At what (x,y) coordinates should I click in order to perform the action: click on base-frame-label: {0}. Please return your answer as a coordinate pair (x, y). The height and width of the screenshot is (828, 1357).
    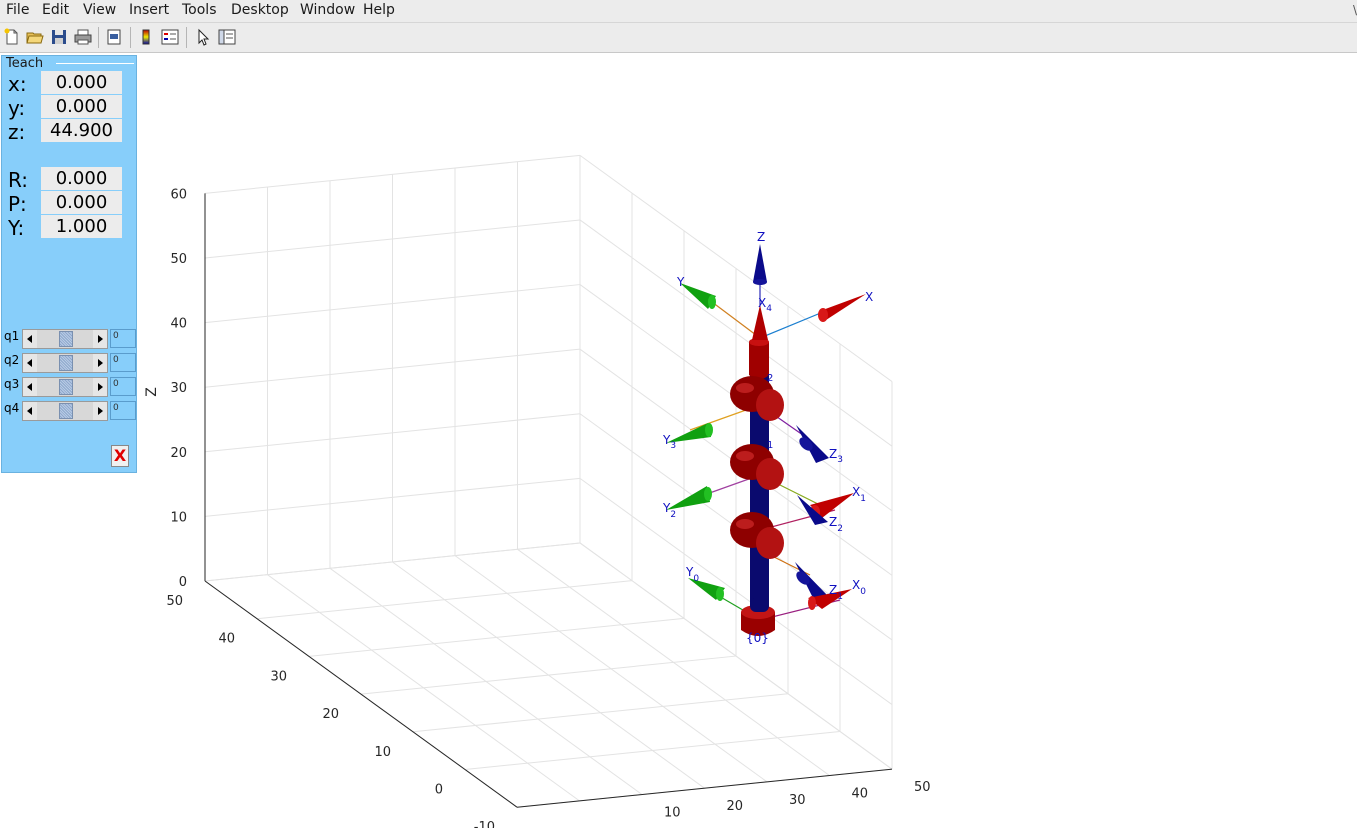
    Looking at the image, I should click on (757, 638).